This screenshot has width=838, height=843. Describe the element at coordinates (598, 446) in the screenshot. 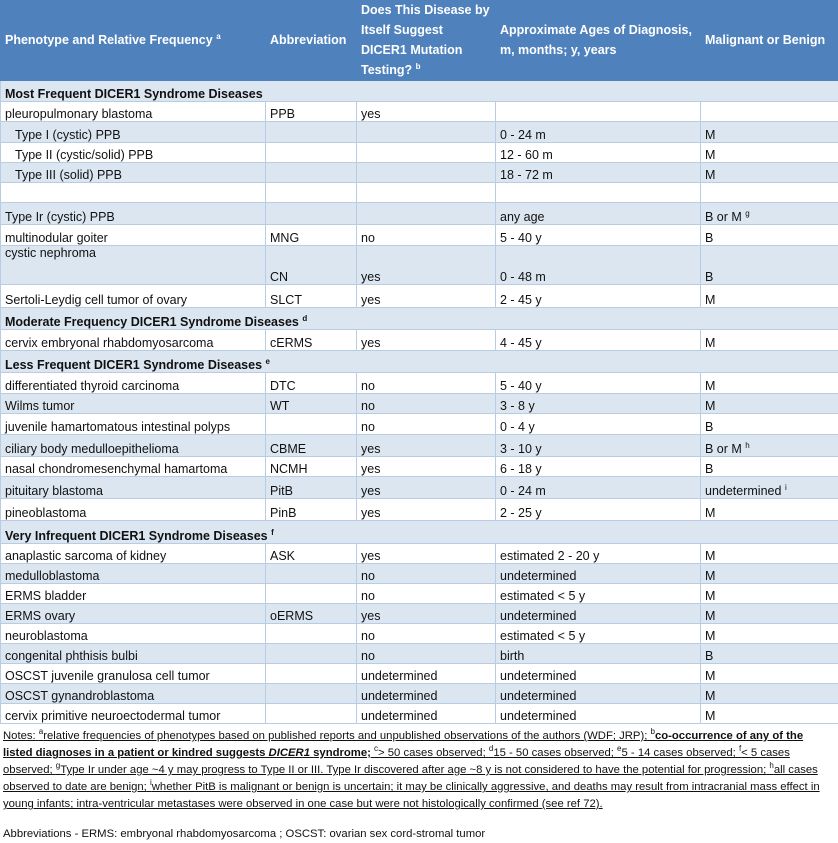

I see `cell: 3 - 10 y` at that location.